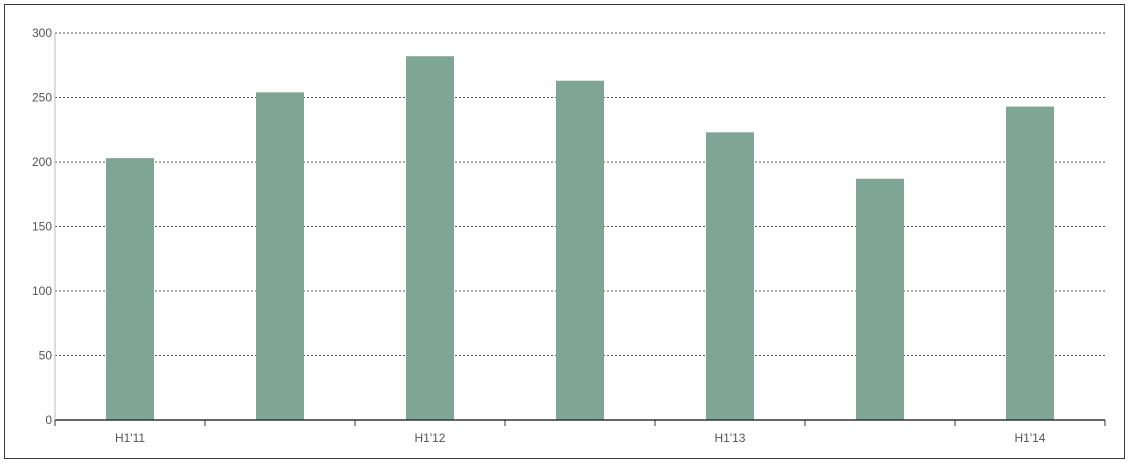 The image size is (1130, 463). What do you see at coordinates (580, 438) in the screenshot?
I see `x-axis-tick-labels: H1'11 H1'12 H1'13 H1'14` at bounding box center [580, 438].